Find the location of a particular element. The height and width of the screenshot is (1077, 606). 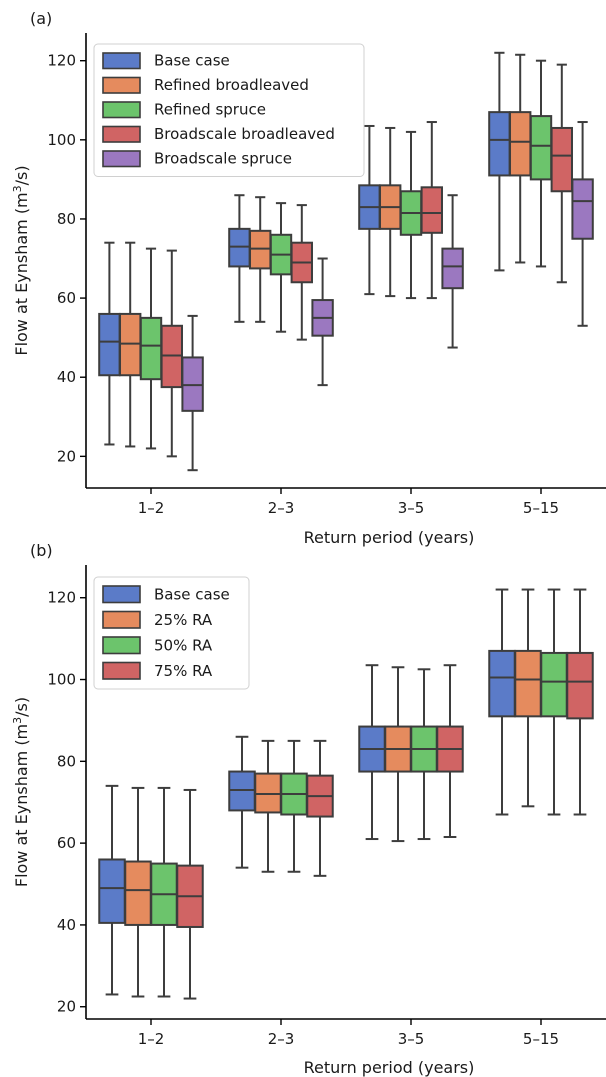

x-tick-label: 1–2 is located at coordinates (151, 508).